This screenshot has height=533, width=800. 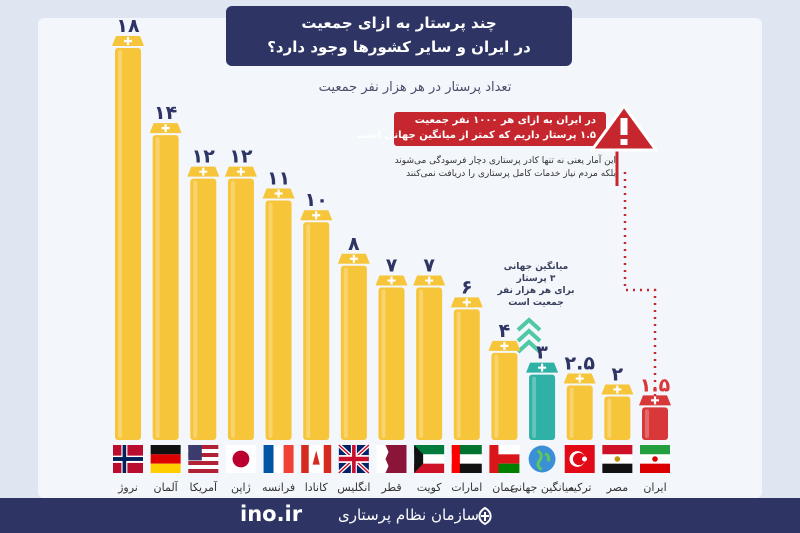 What do you see at coordinates (128, 459) in the screenshot?
I see `flag-norway-icon` at bounding box center [128, 459].